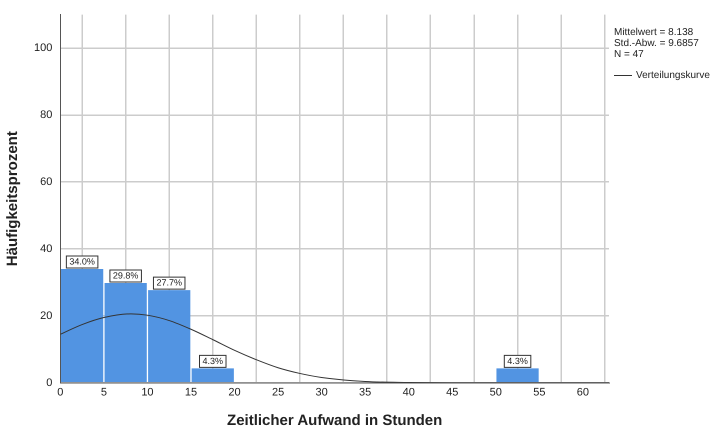 The width and height of the screenshot is (721, 434). Describe the element at coordinates (46, 115) in the screenshot. I see `y-tick-label: 80` at that location.